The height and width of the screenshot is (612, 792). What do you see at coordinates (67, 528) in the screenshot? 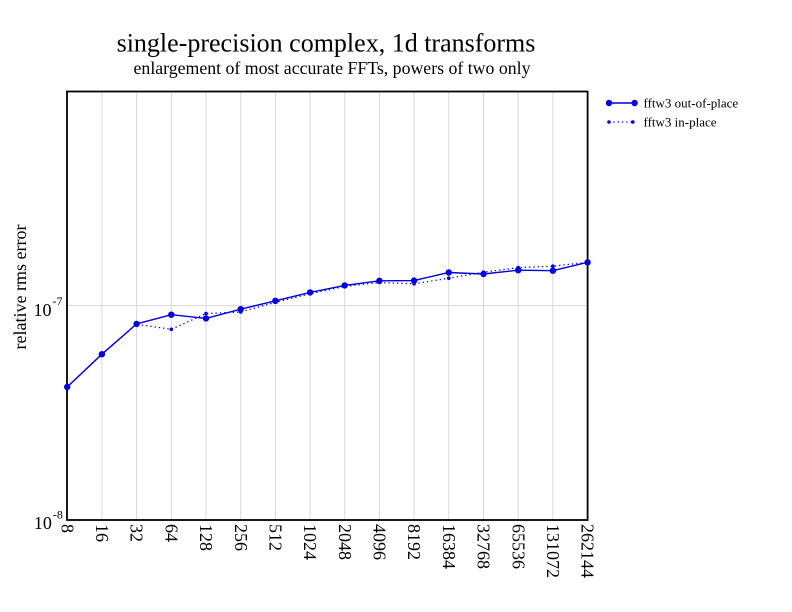
I see `svg-text: 8` at bounding box center [67, 528].